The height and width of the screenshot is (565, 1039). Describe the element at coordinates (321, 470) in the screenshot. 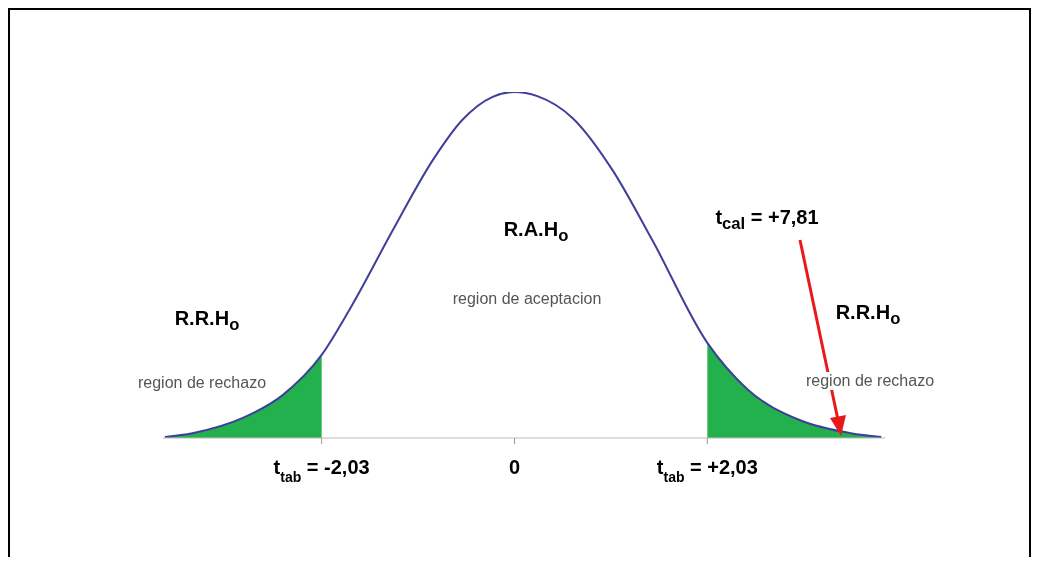

I see `x-tick-label: t$_{tab}$ = -2,03` at that location.